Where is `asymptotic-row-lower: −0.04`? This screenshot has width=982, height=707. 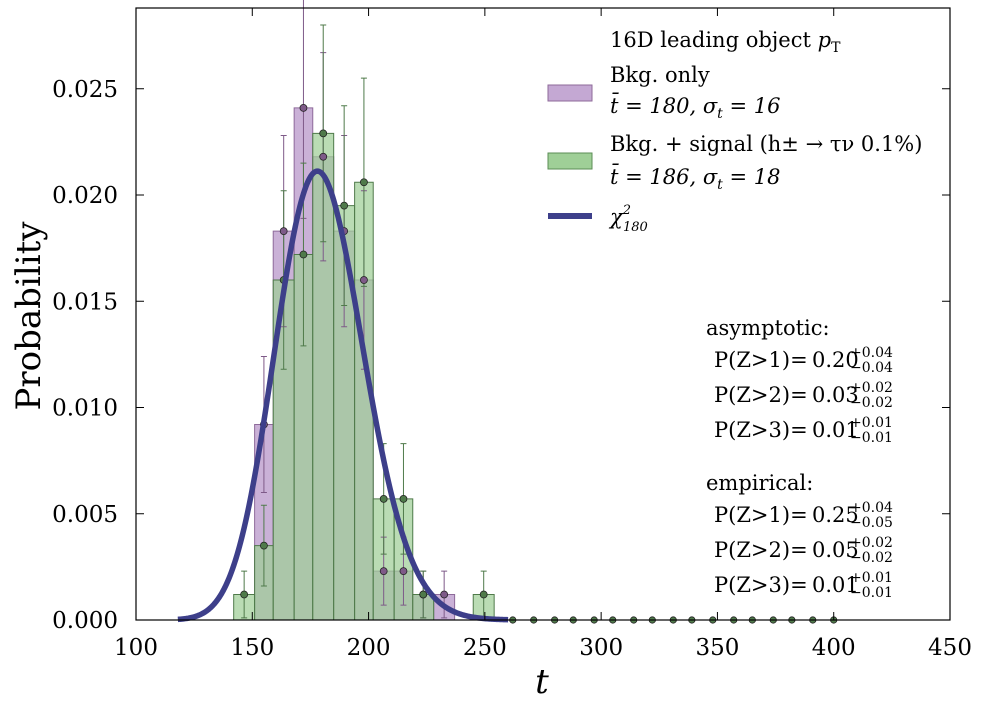
asymptotic-row-lower: −0.04 is located at coordinates (871, 368).